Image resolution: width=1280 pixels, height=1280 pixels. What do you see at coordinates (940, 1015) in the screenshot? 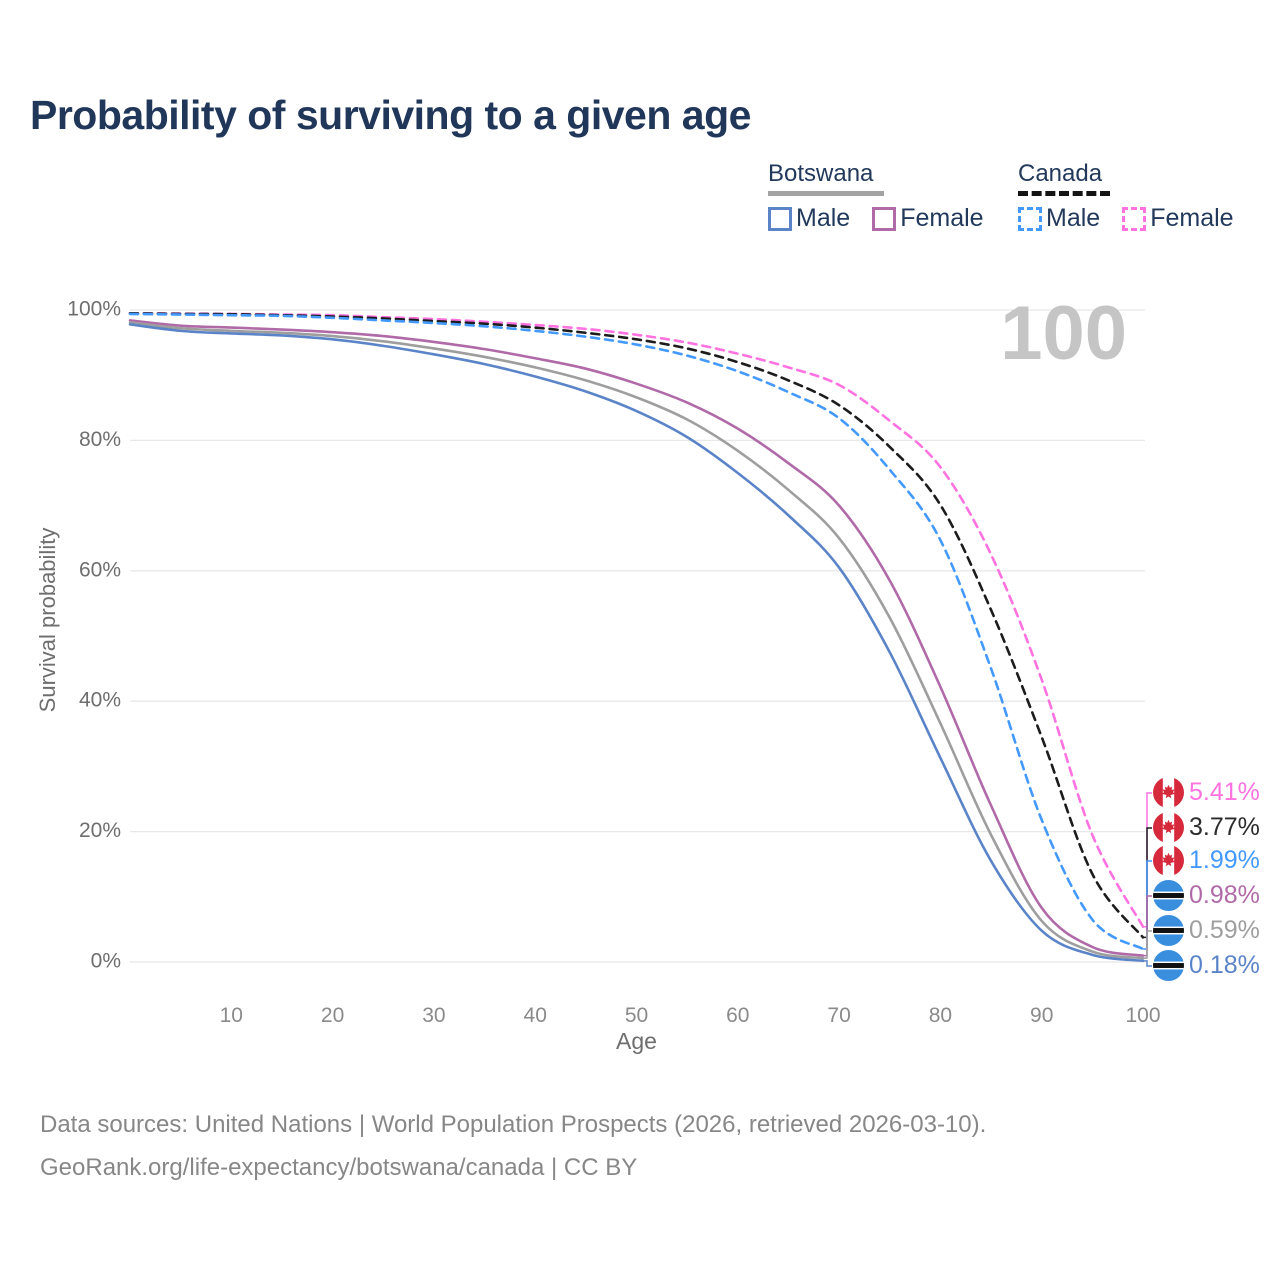
I see `x-tick-label: 80` at bounding box center [940, 1015].